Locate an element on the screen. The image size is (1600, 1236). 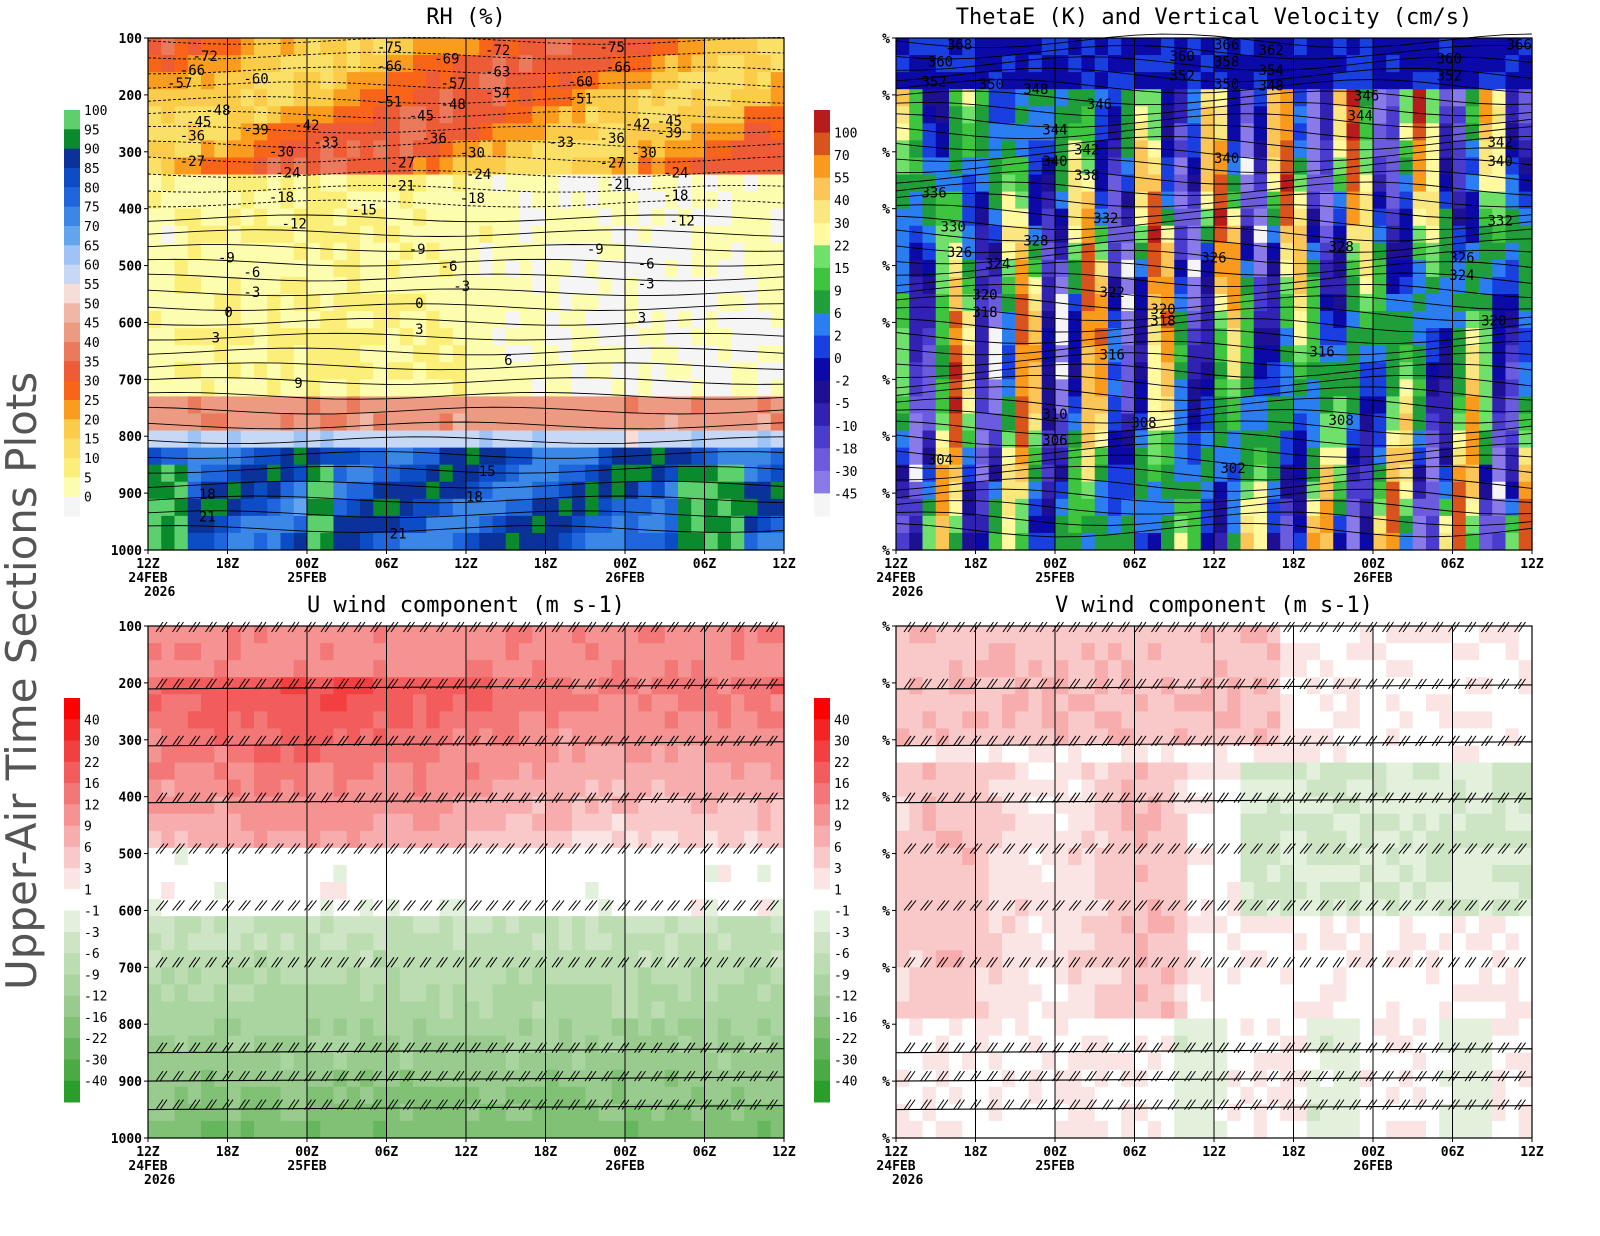
colorbar-label: 30 is located at coordinates (92, 382).